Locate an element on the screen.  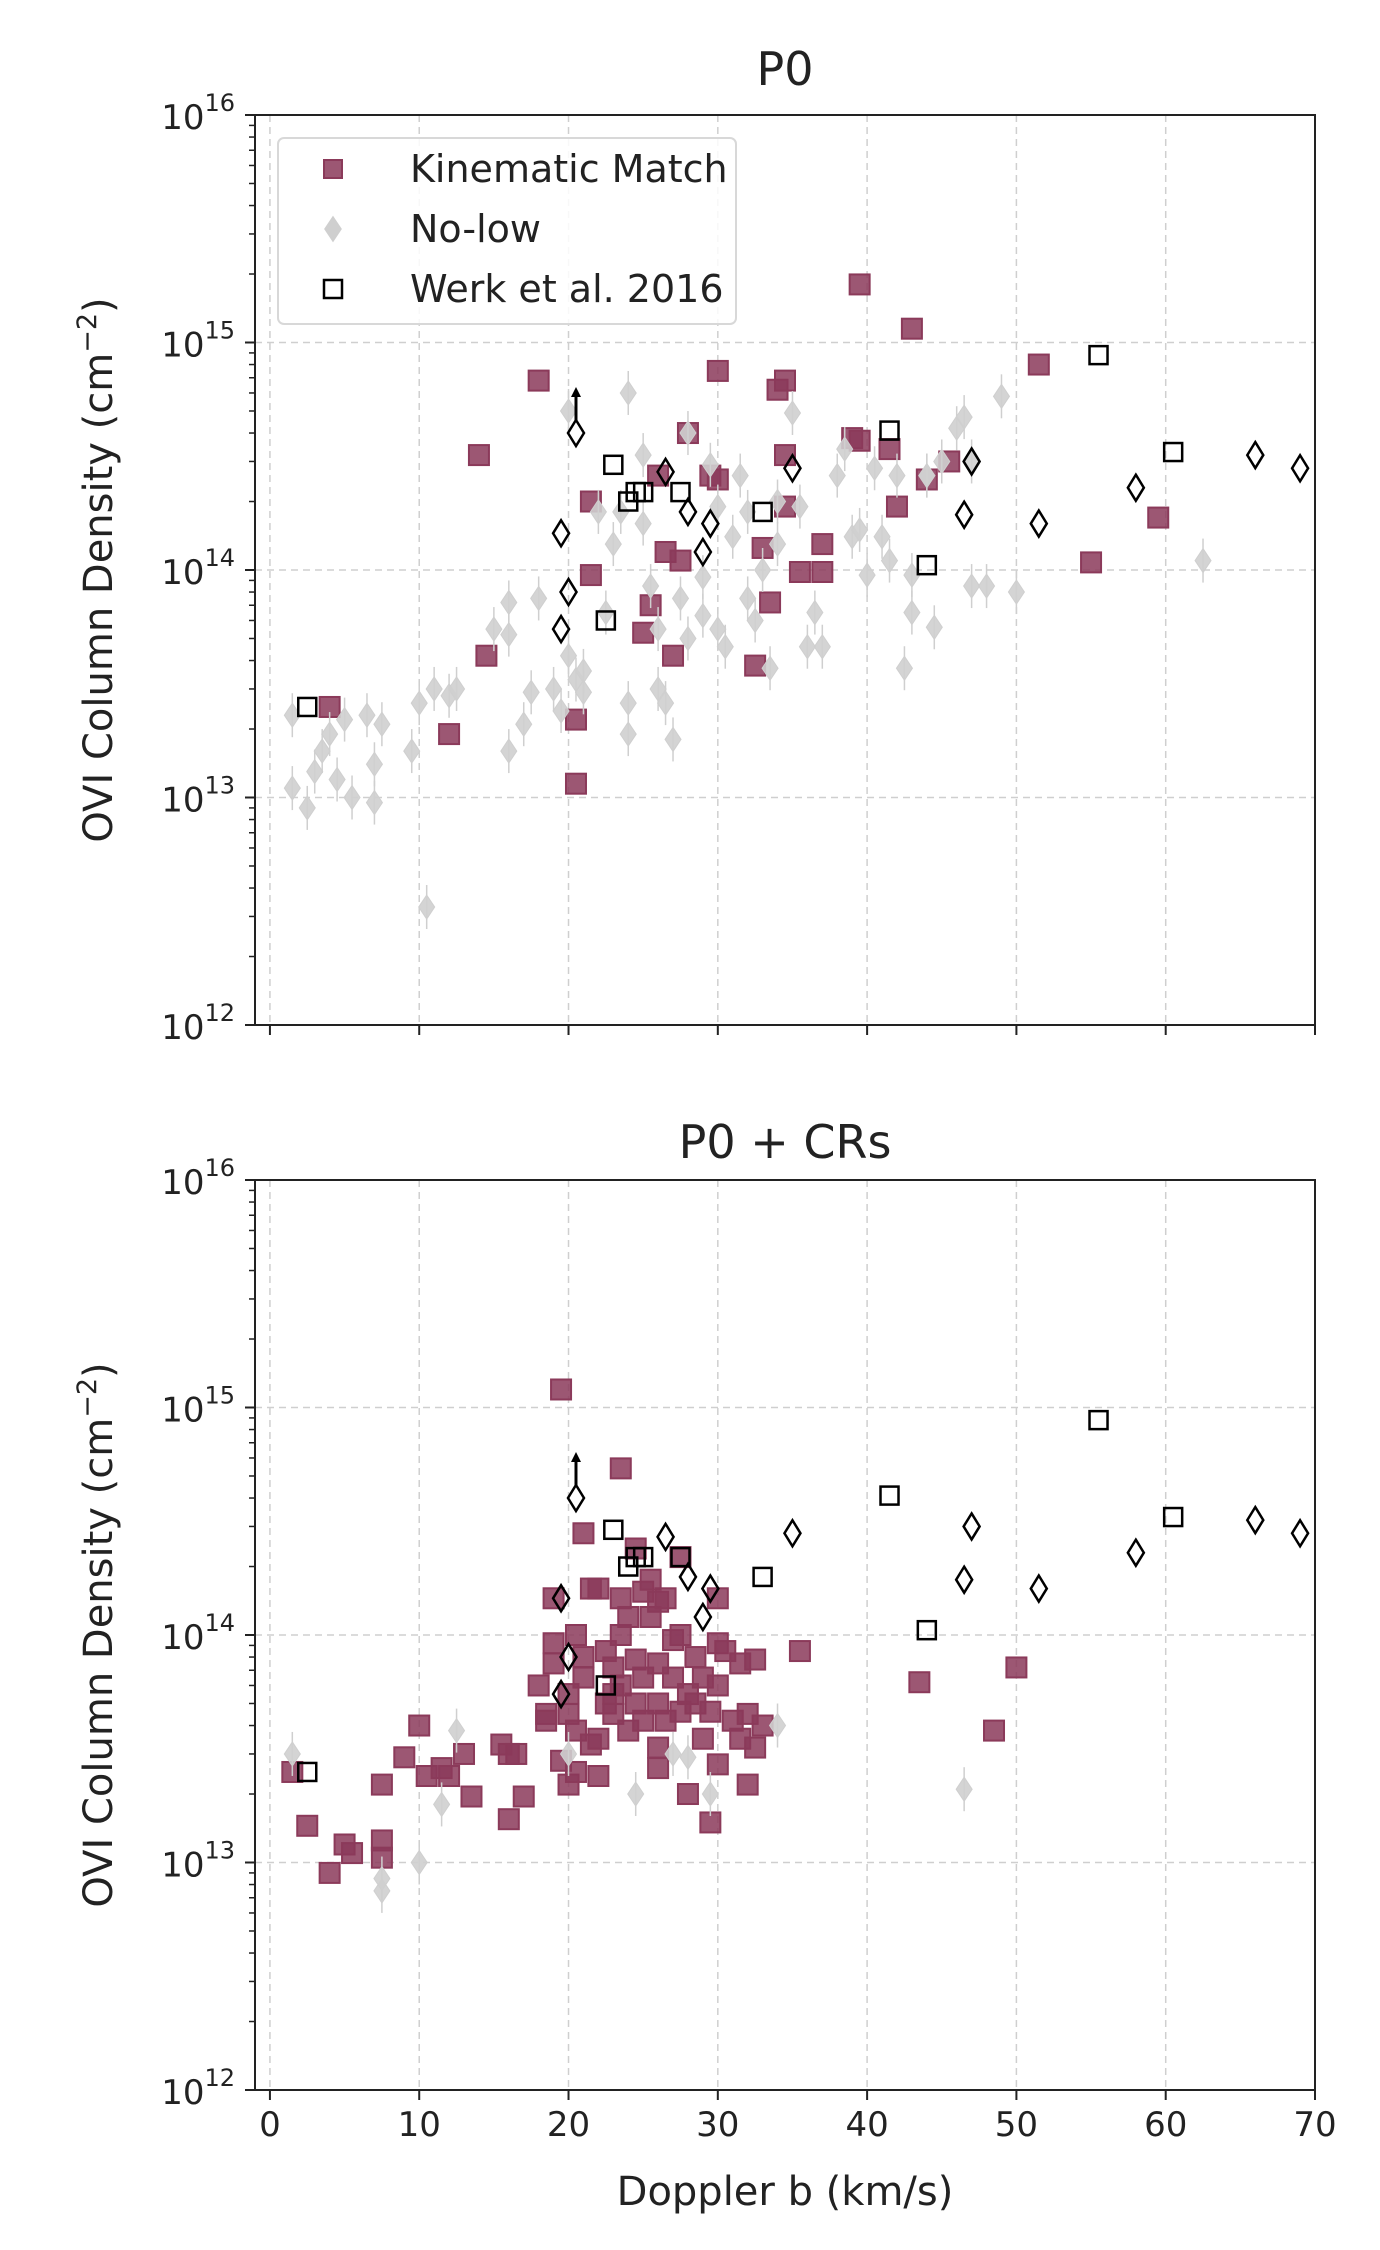
y-axis-label-close: ) is located at coordinates (99, 1370).